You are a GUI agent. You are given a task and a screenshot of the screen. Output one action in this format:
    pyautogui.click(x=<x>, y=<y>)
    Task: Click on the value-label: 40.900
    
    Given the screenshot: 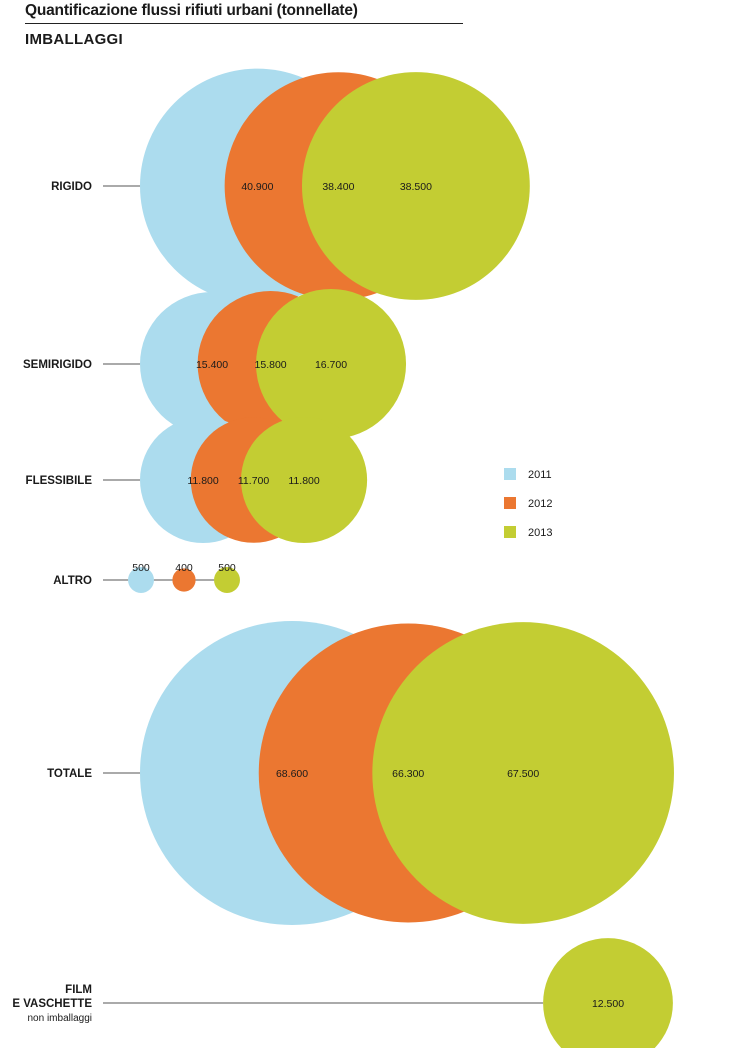 What is the action you would take?
    pyautogui.click(x=257, y=187)
    